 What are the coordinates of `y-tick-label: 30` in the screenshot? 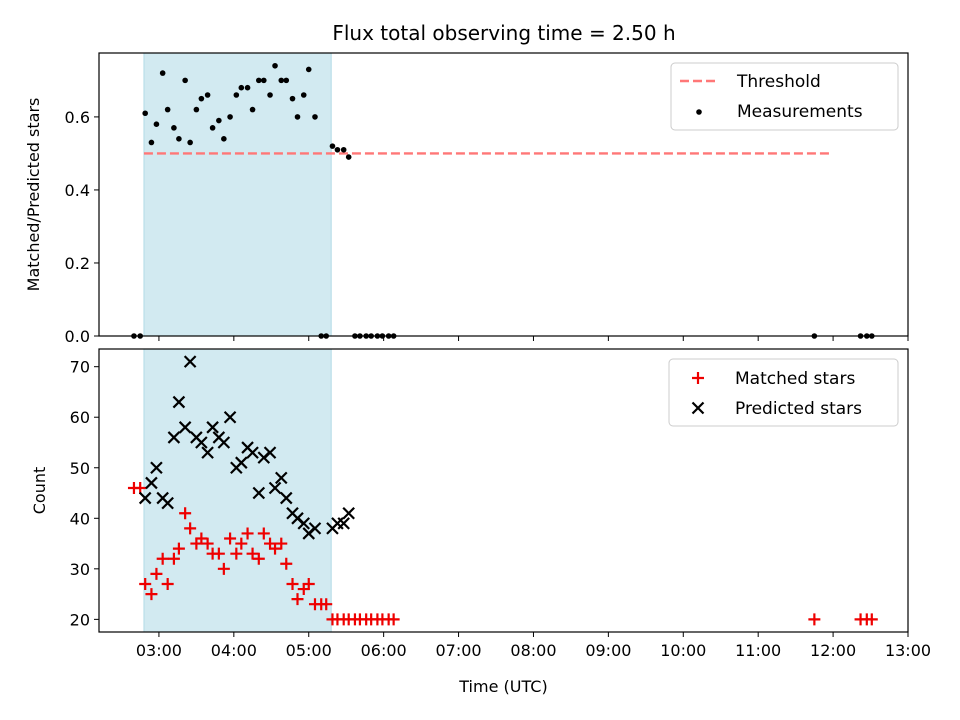 It's located at (80, 569).